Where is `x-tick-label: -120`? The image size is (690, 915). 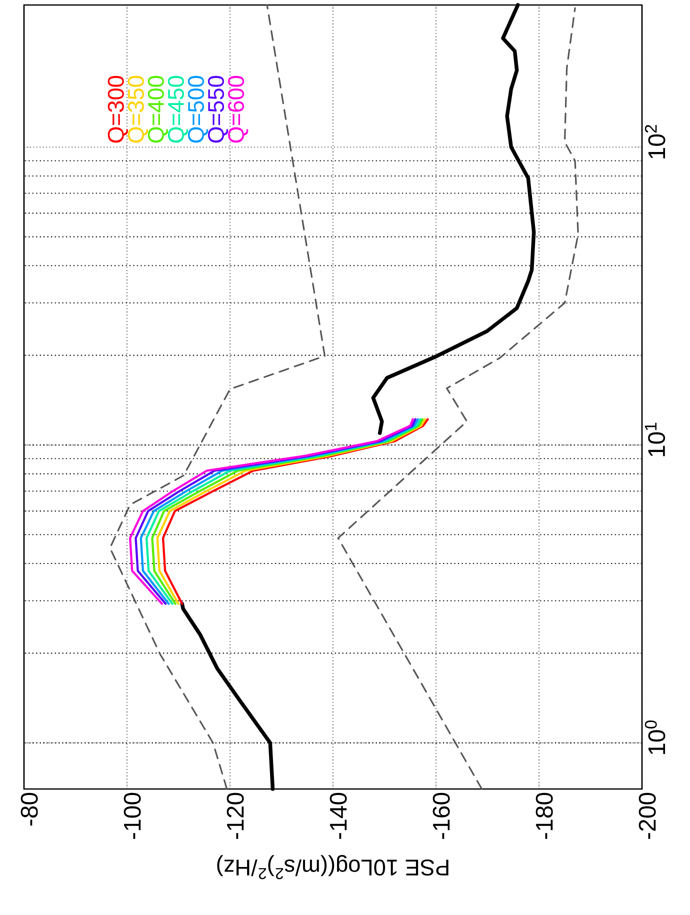 x-tick-label: -120 is located at coordinates (235, 815).